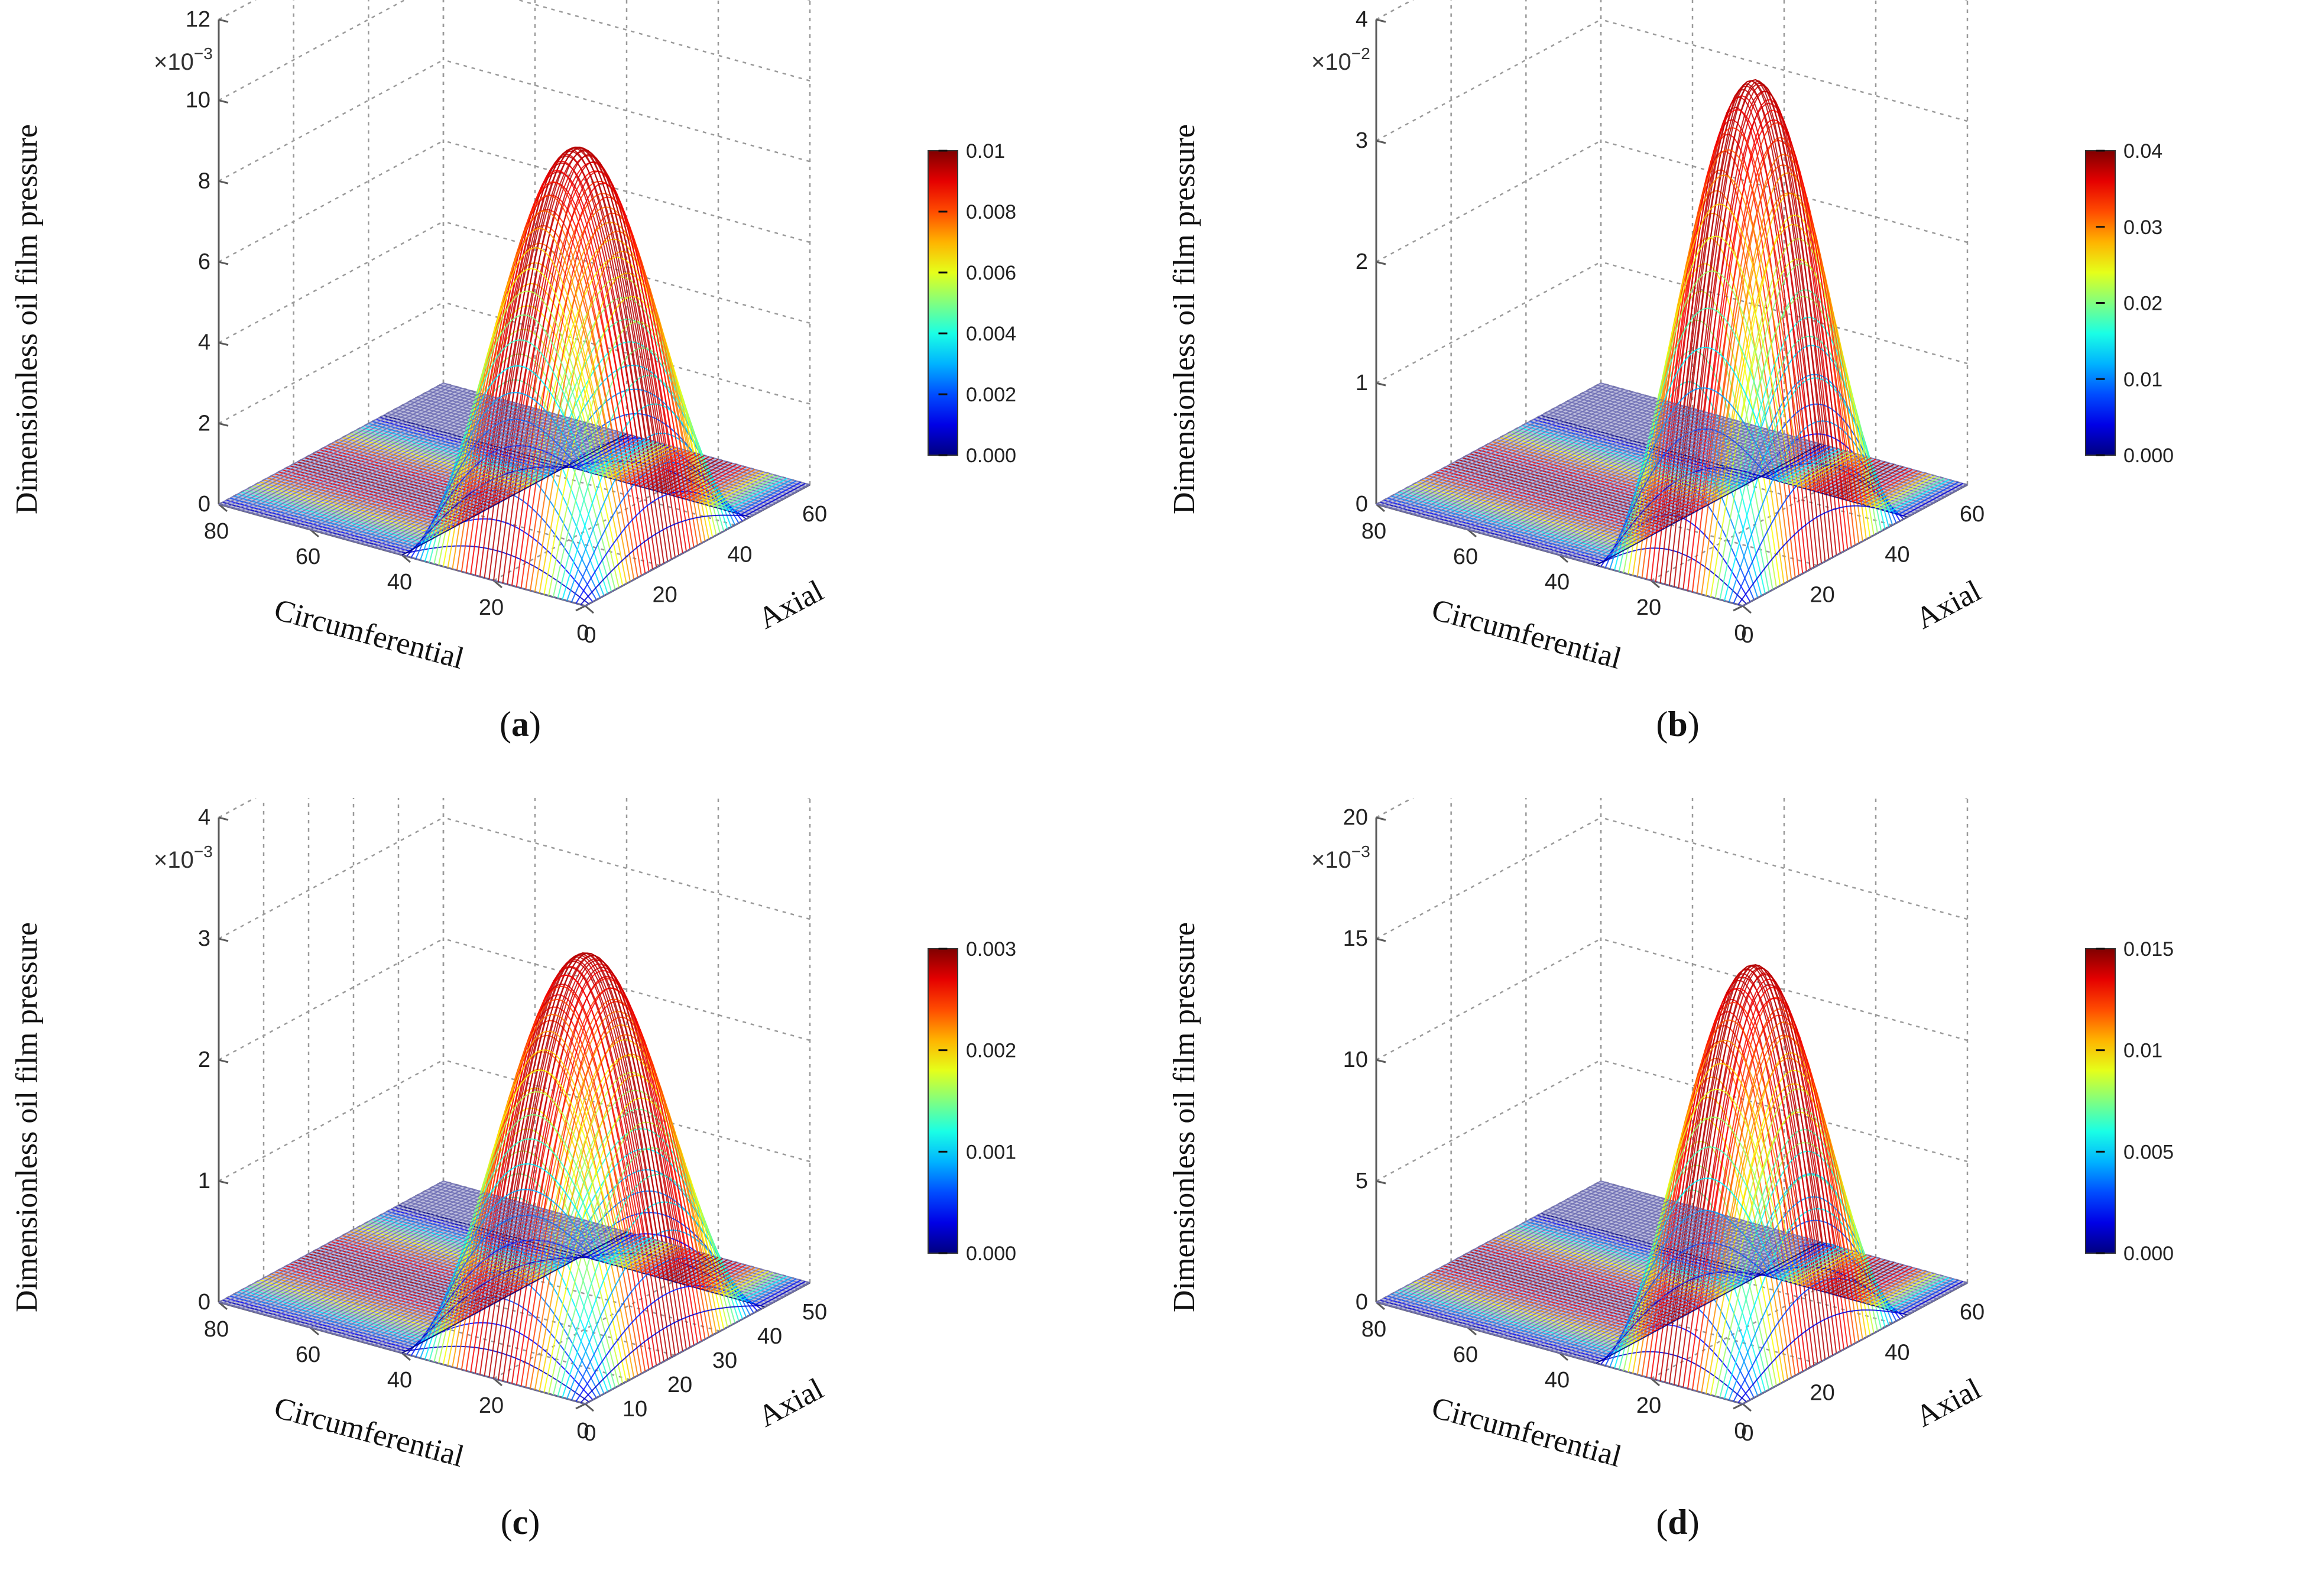 Image resolution: width=2315 pixels, height=1596 pixels. What do you see at coordinates (2142, 227) in the screenshot?
I see `colorbar-tick-label: 0.03` at bounding box center [2142, 227].